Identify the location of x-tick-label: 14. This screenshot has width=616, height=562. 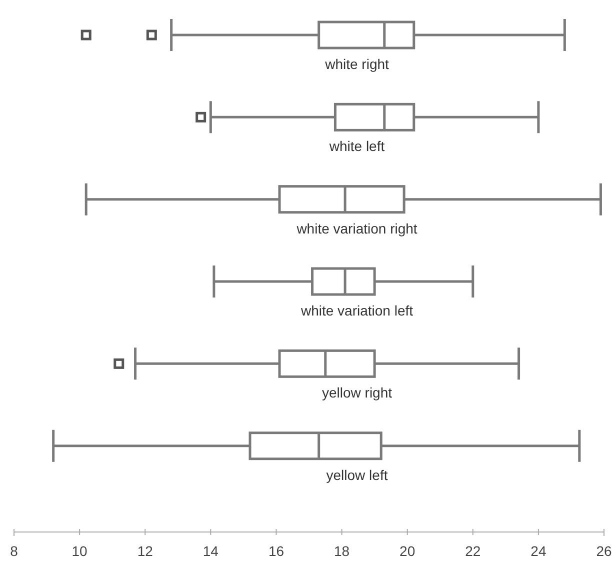
(210, 550).